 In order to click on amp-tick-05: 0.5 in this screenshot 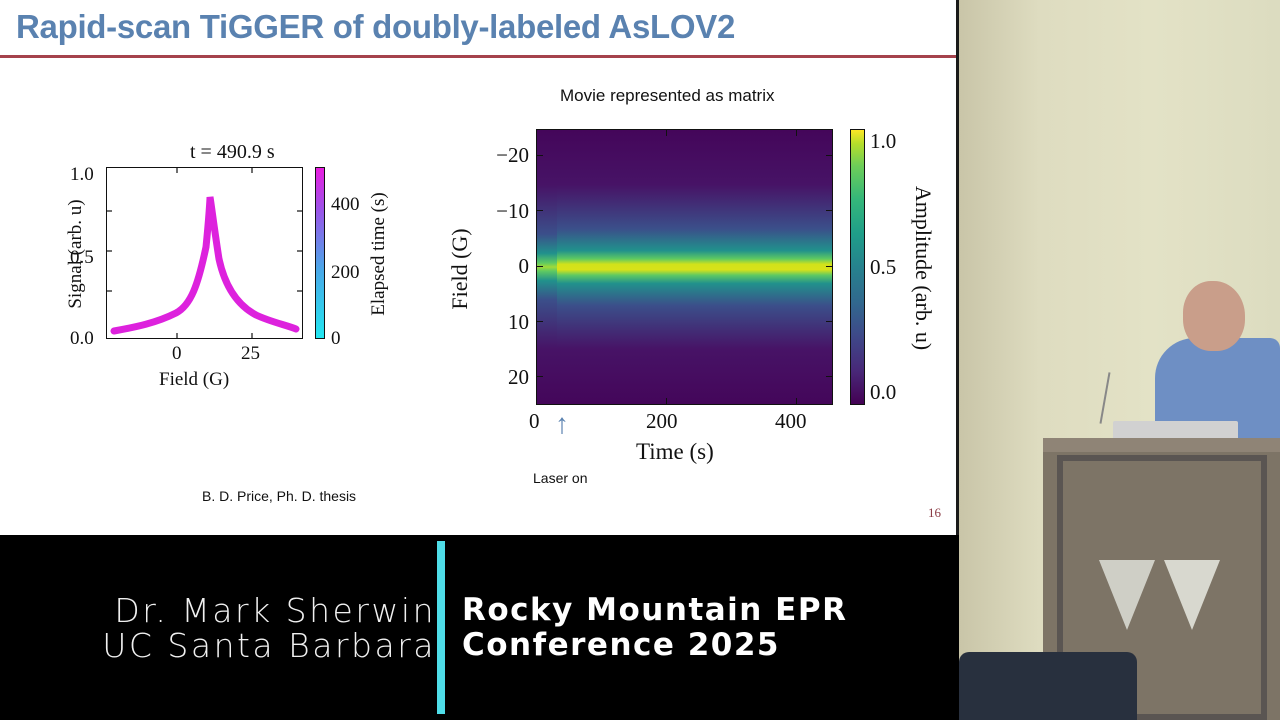, I will do `click(883, 267)`.